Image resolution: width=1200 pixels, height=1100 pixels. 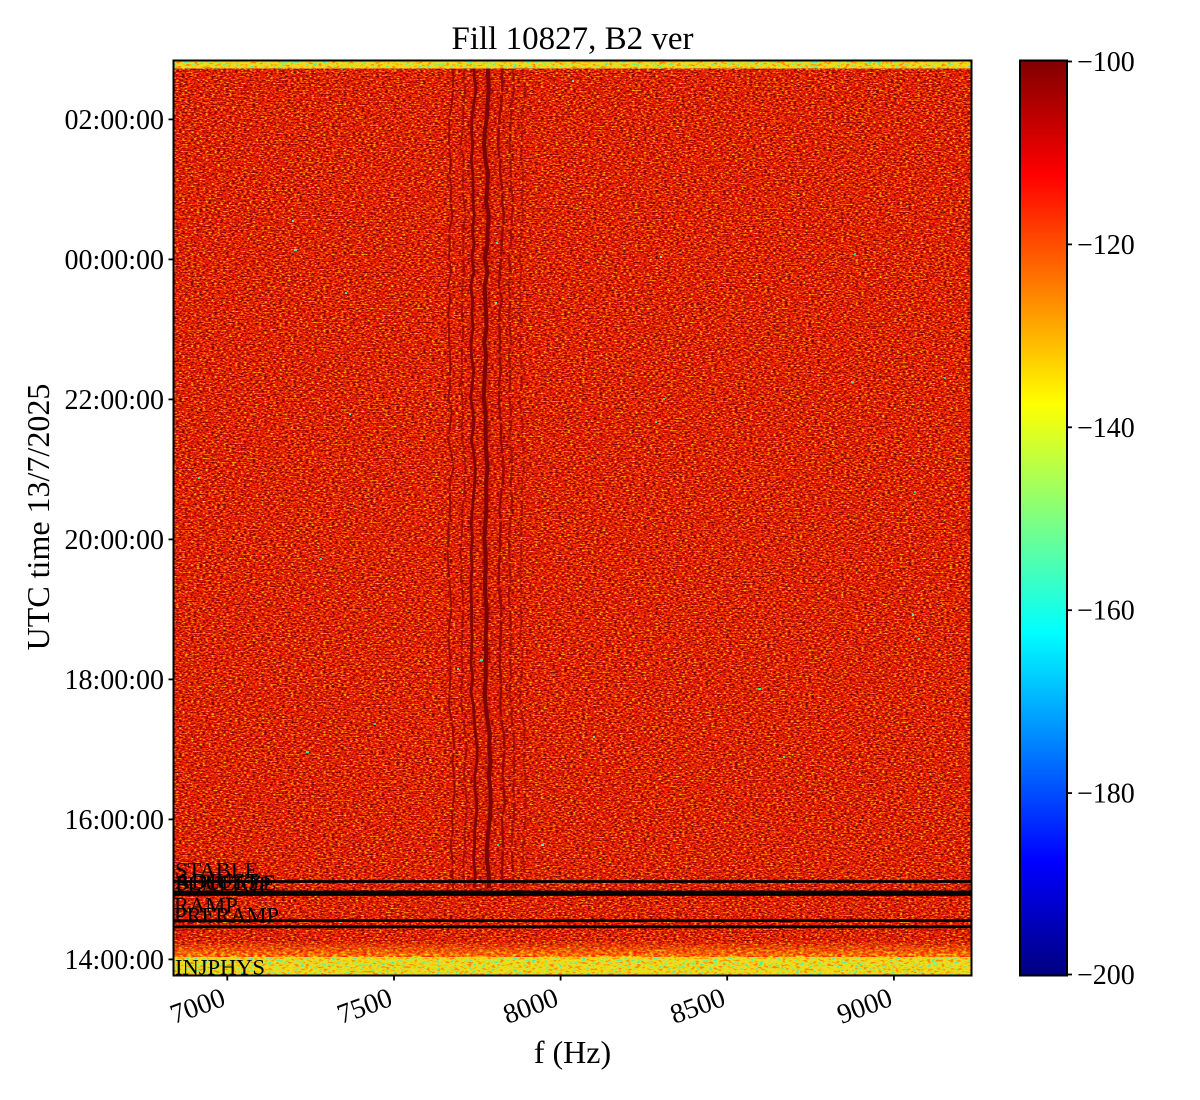 I want to click on svg-text: ADJUST, so click(x=217, y=881).